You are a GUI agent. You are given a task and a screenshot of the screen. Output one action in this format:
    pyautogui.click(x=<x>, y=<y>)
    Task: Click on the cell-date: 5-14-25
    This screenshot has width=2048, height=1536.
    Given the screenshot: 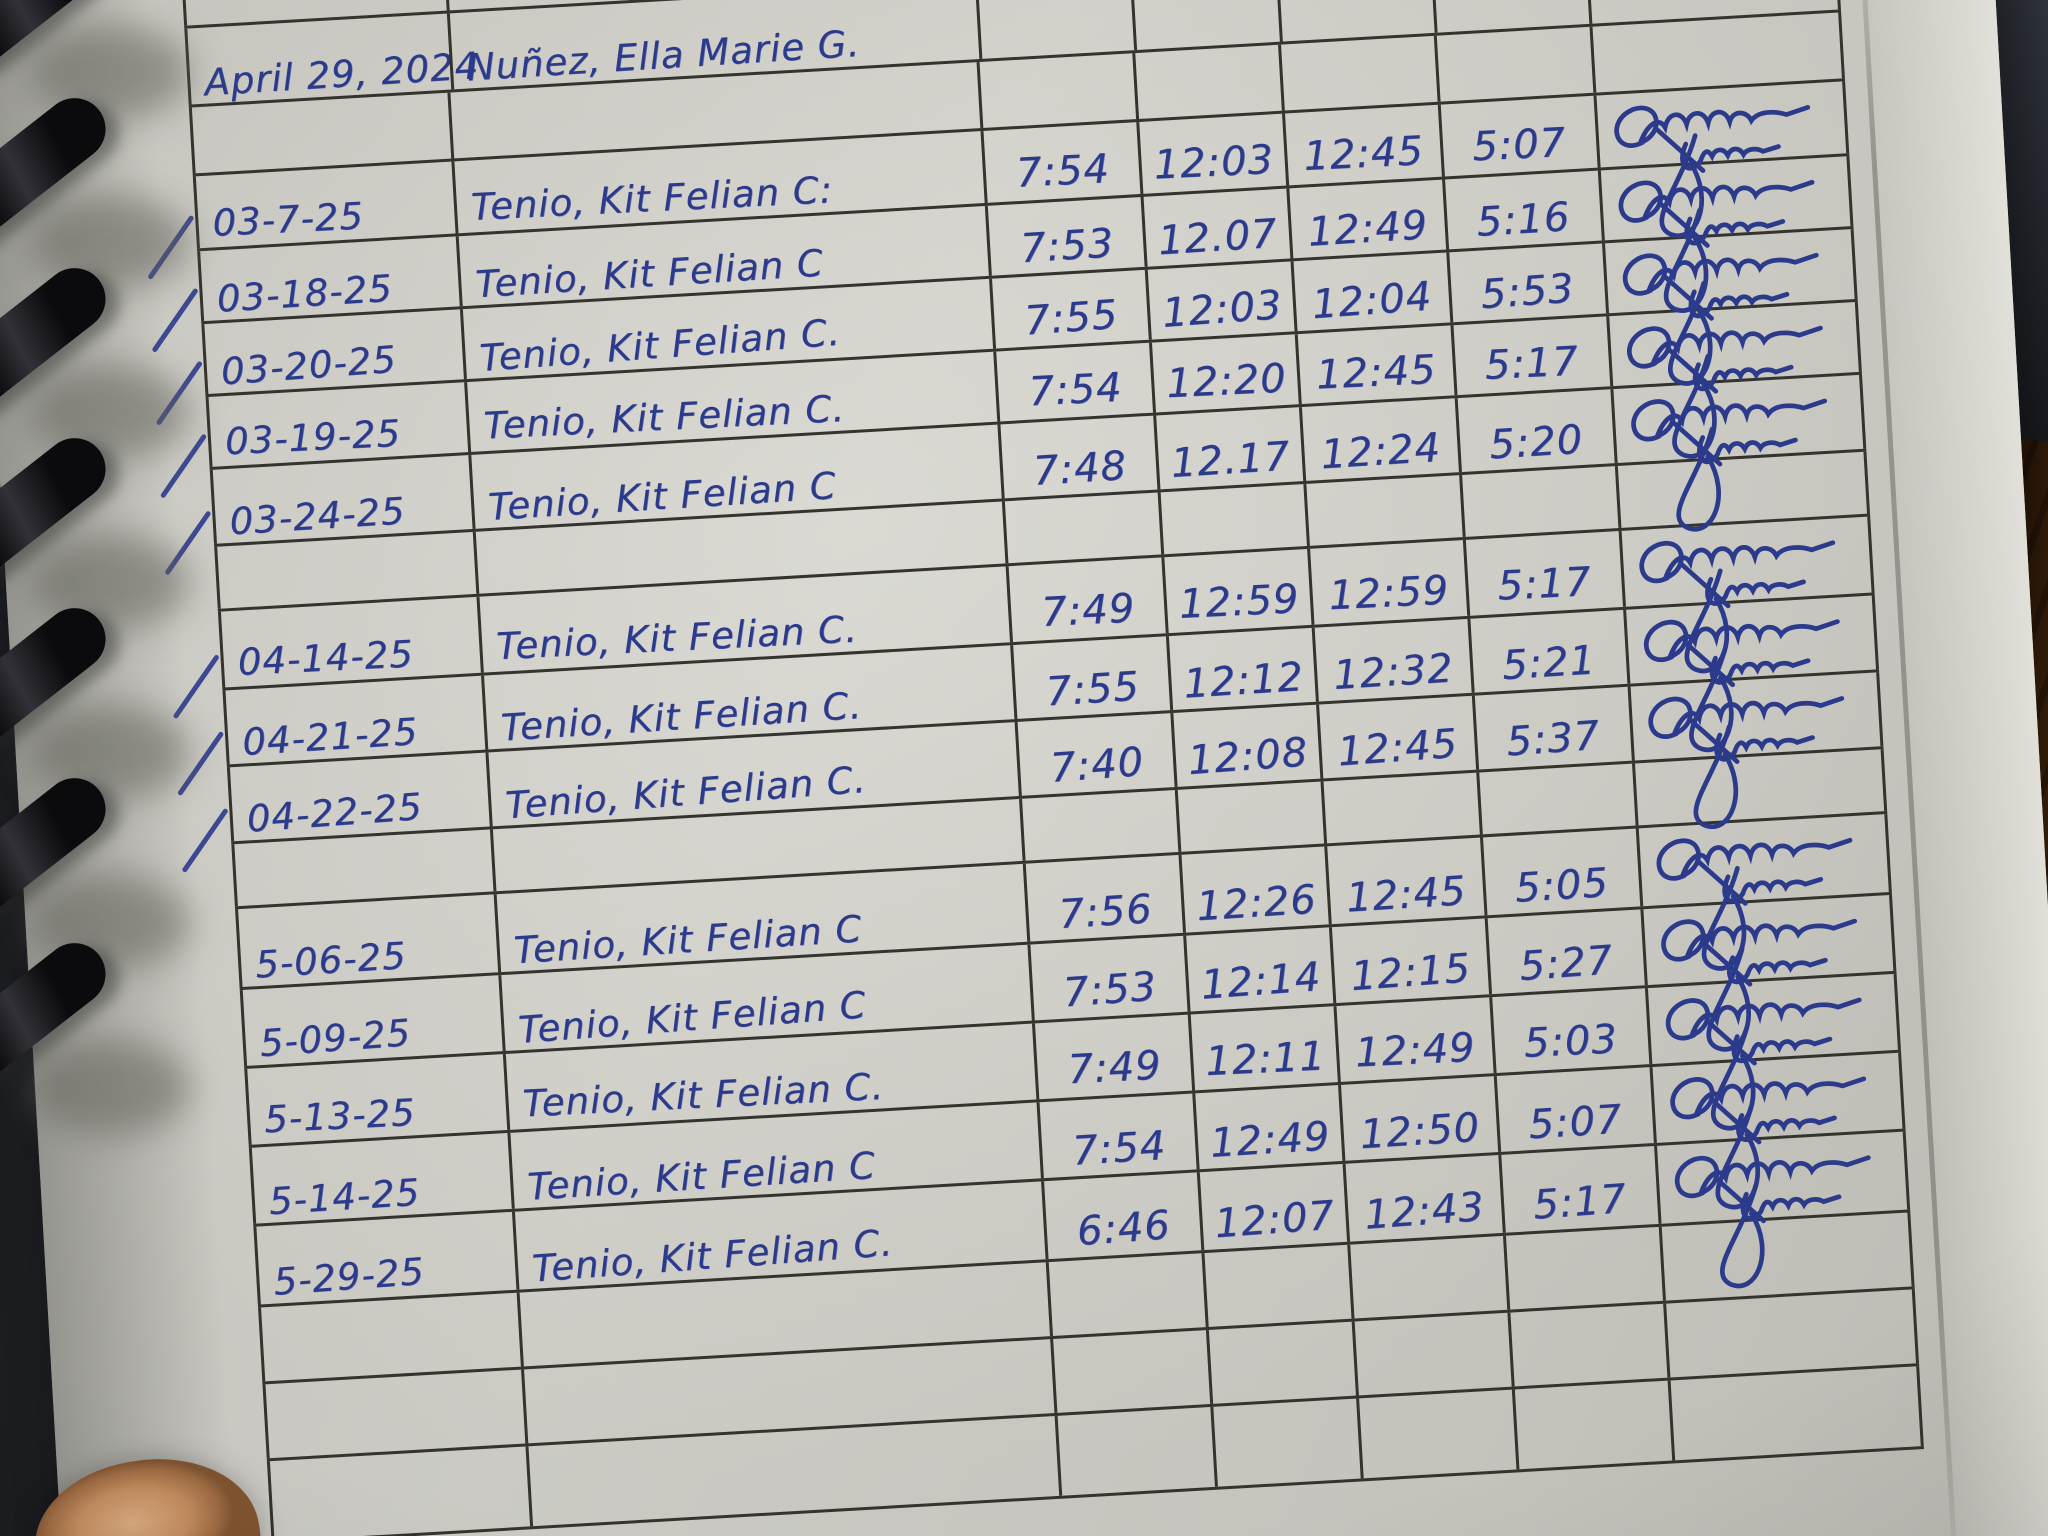 What is the action you would take?
    pyautogui.click(x=380, y=1178)
    